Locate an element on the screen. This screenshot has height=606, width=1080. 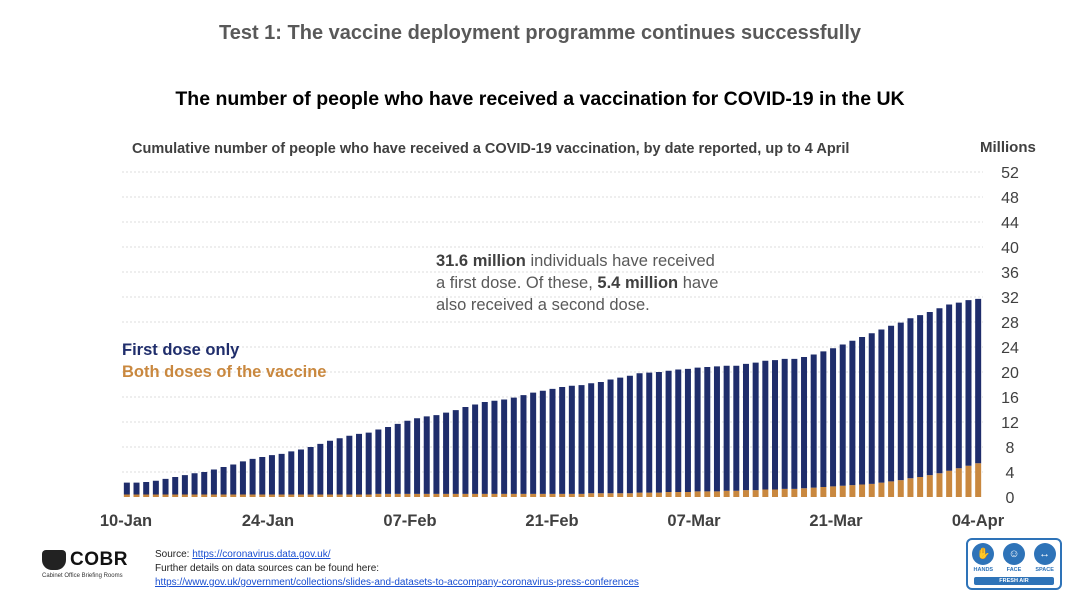
y-tick-label: 32 is located at coordinates (1010, 298).